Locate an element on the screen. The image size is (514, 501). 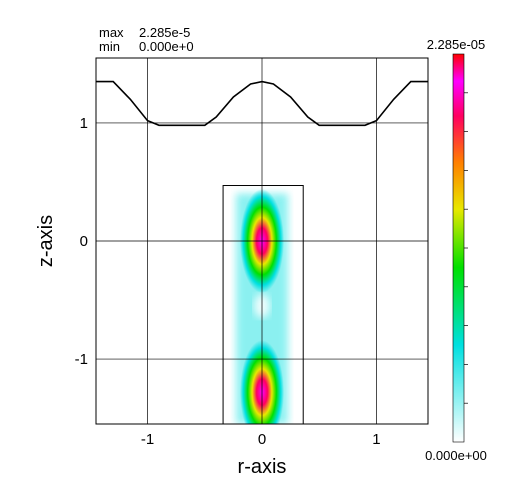
max-value: 2.285e-5 is located at coordinates (164, 32).